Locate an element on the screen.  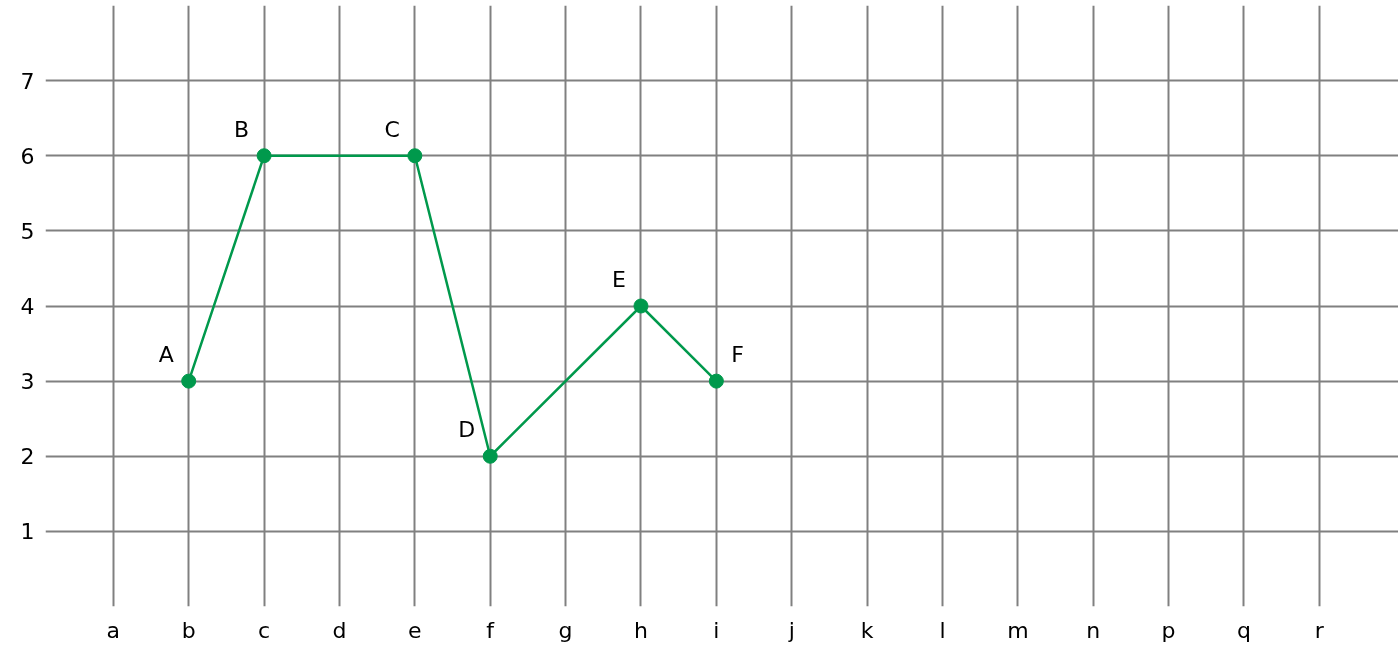
annotation: F is located at coordinates (737, 355).